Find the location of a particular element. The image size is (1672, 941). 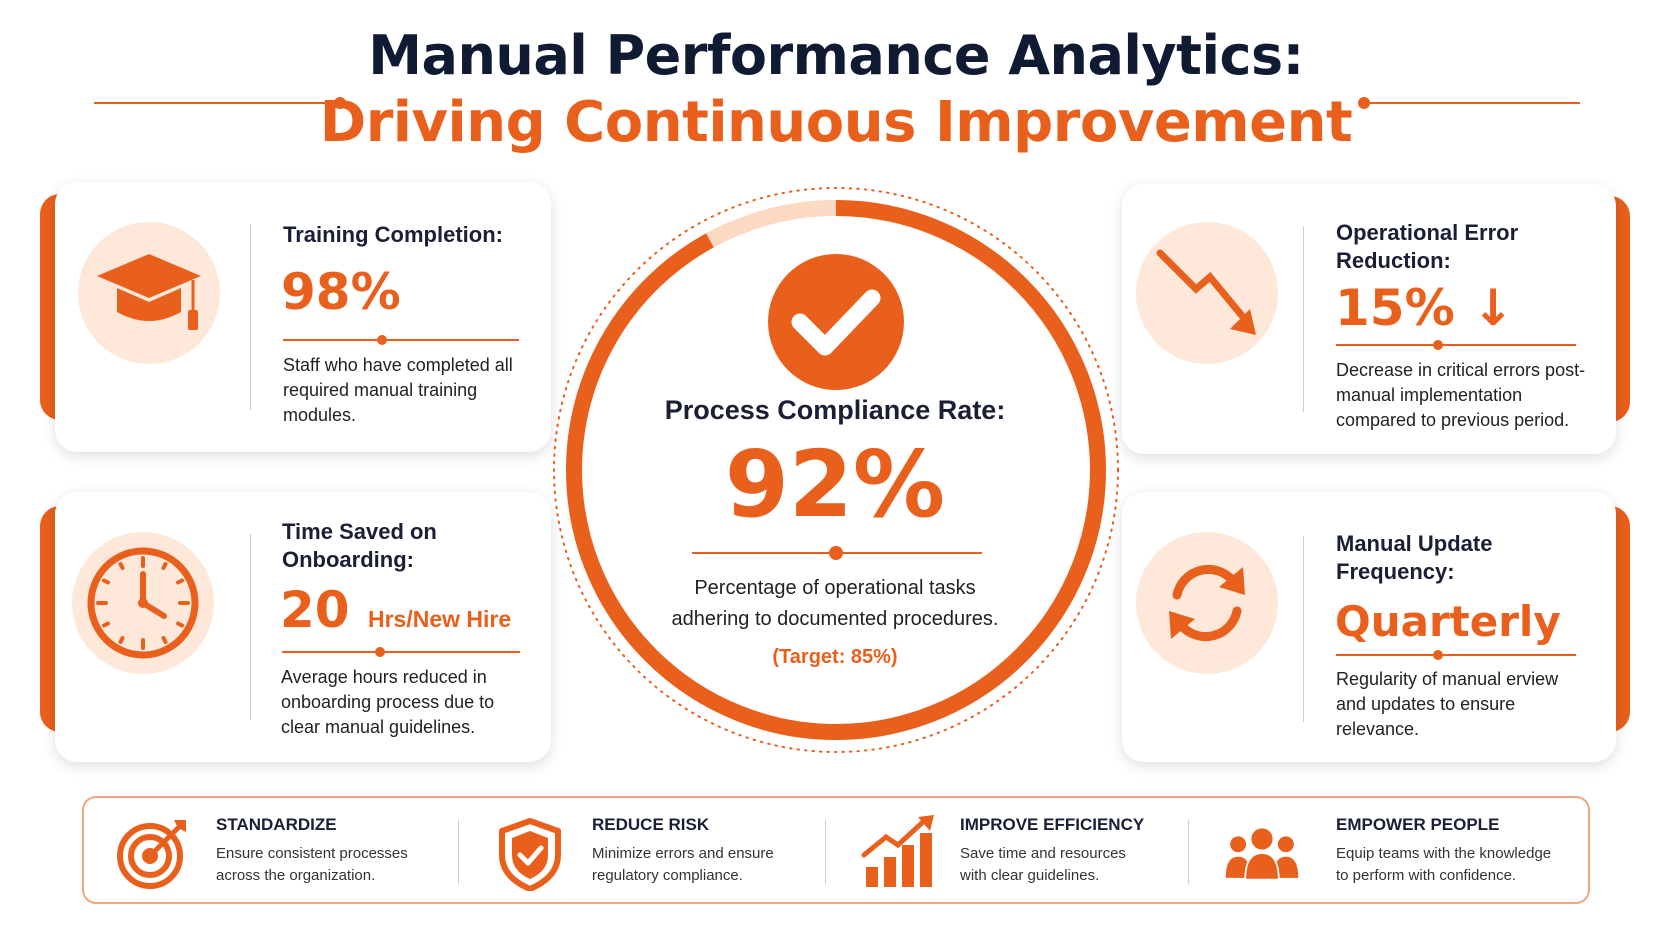

graduation-cap-icon is located at coordinates (149, 292).